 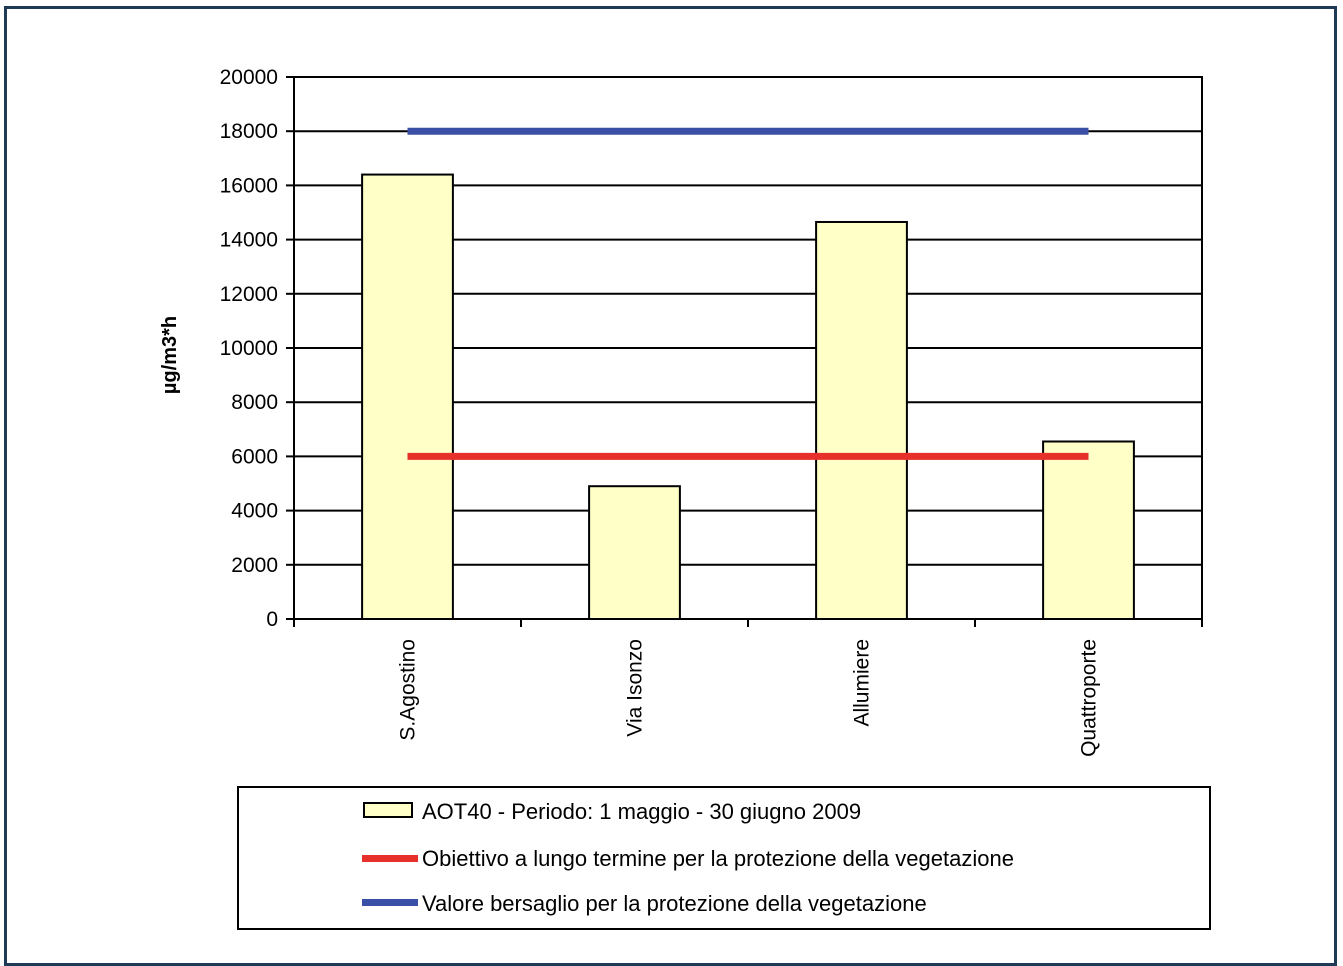 I want to click on x-tick-label: Via Isonzo, so click(x=635, y=688).